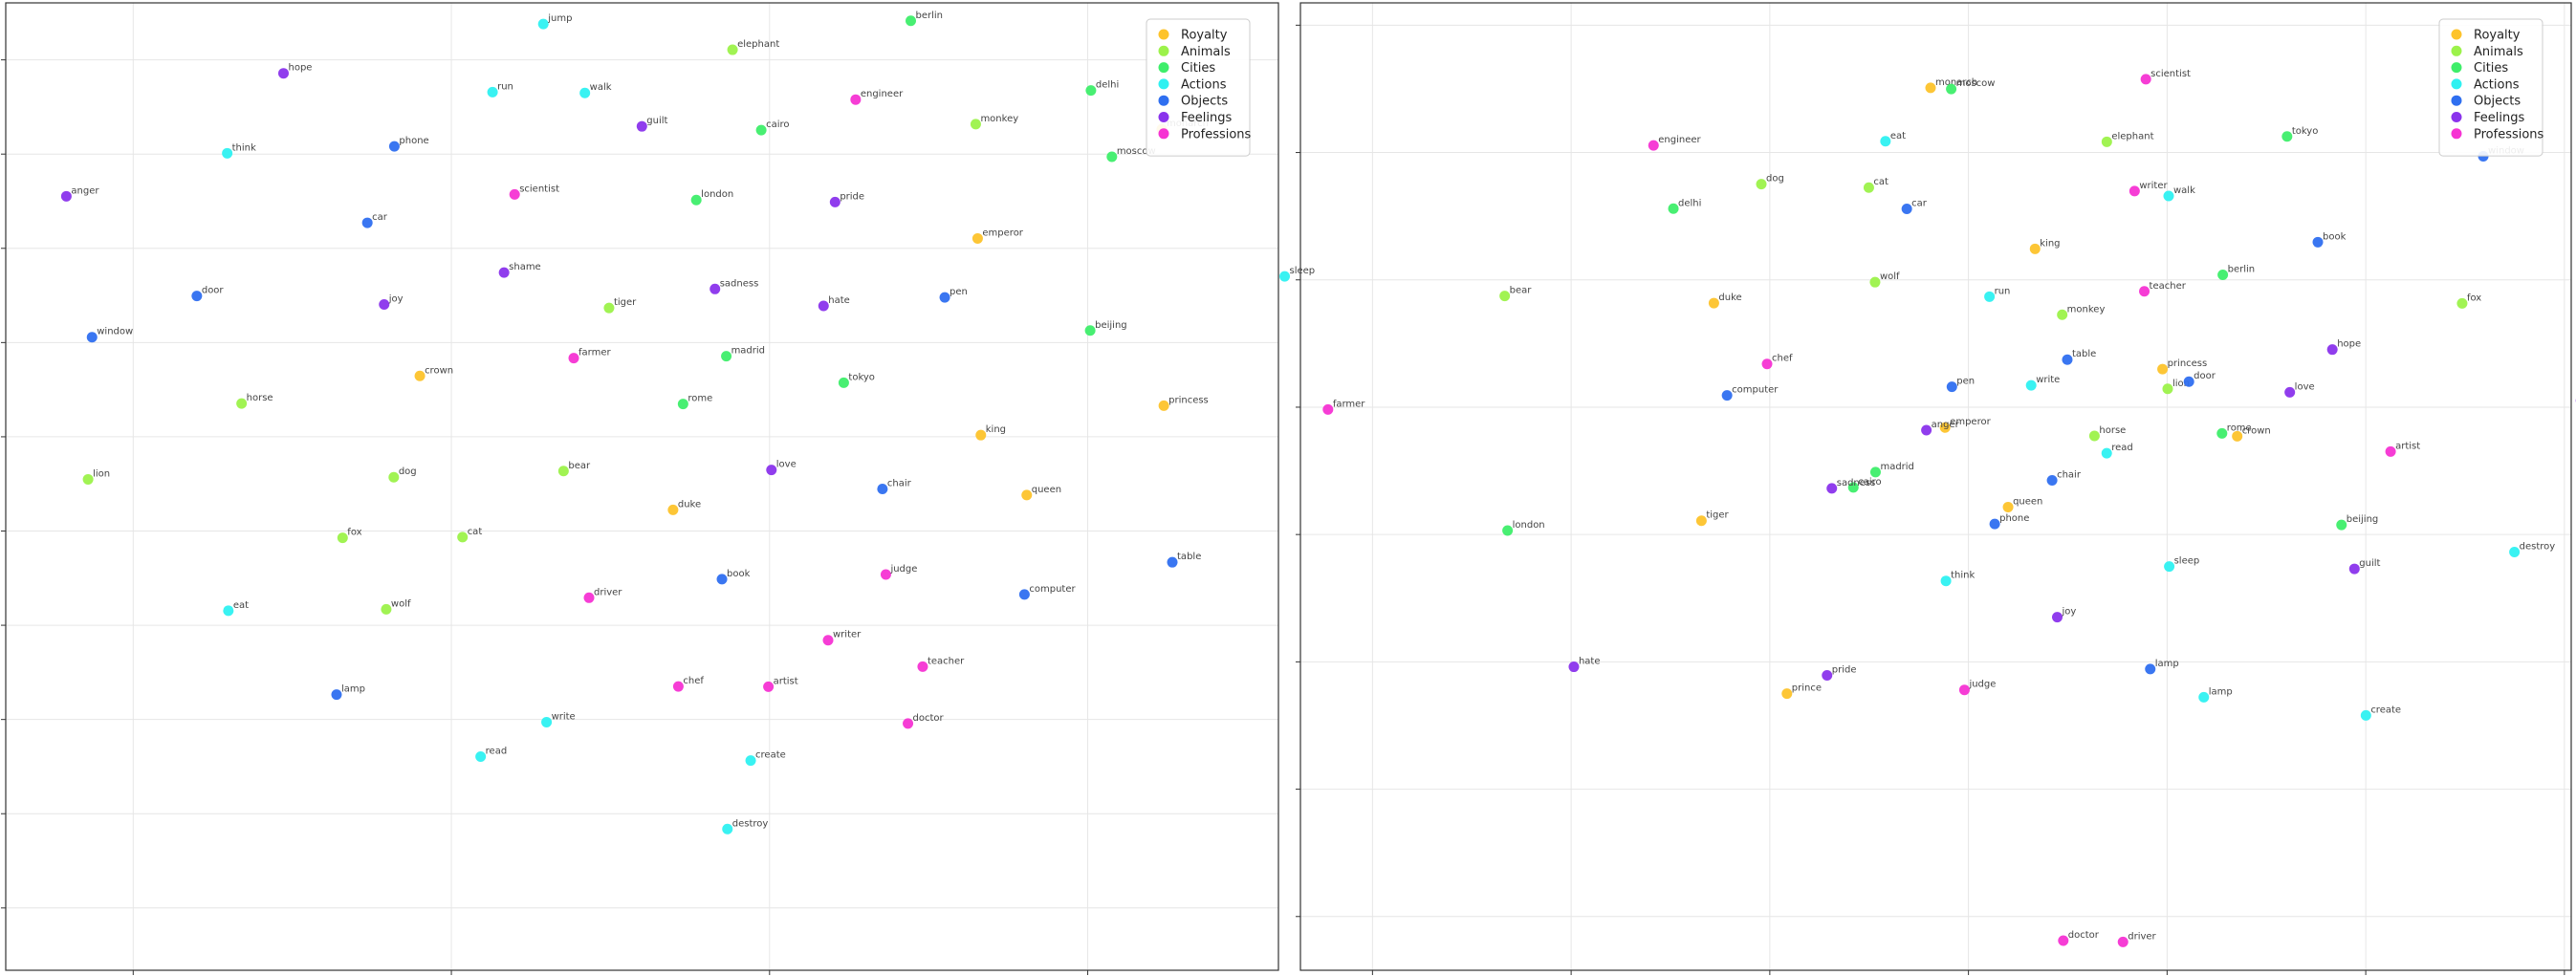 This screenshot has height=976, width=2576. What do you see at coordinates (1206, 118) in the screenshot?
I see `legend-label-feelings: Feelings` at bounding box center [1206, 118].